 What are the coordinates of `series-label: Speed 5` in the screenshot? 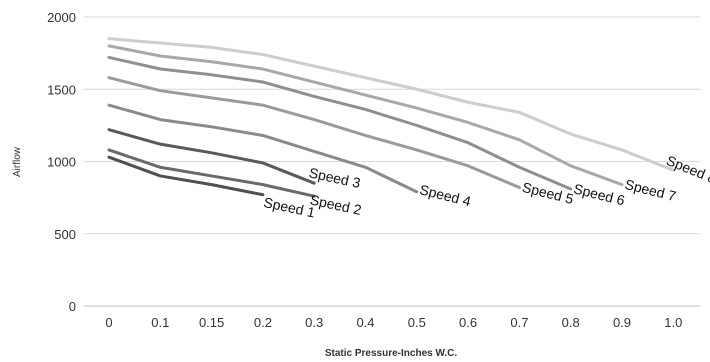 It's located at (548, 193).